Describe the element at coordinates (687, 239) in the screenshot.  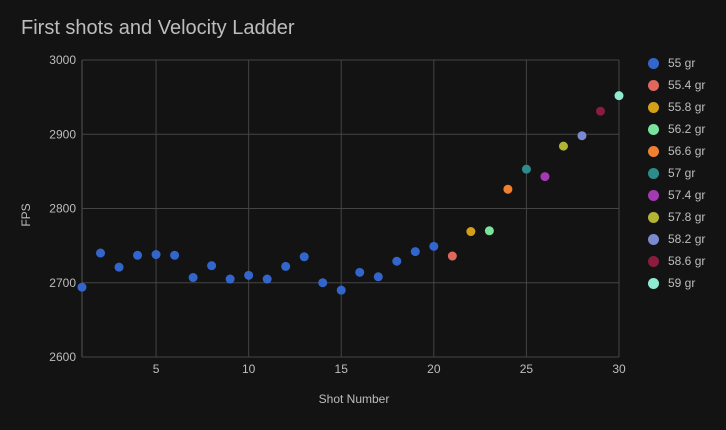
I see `legend-label: 58.2 gr` at that location.